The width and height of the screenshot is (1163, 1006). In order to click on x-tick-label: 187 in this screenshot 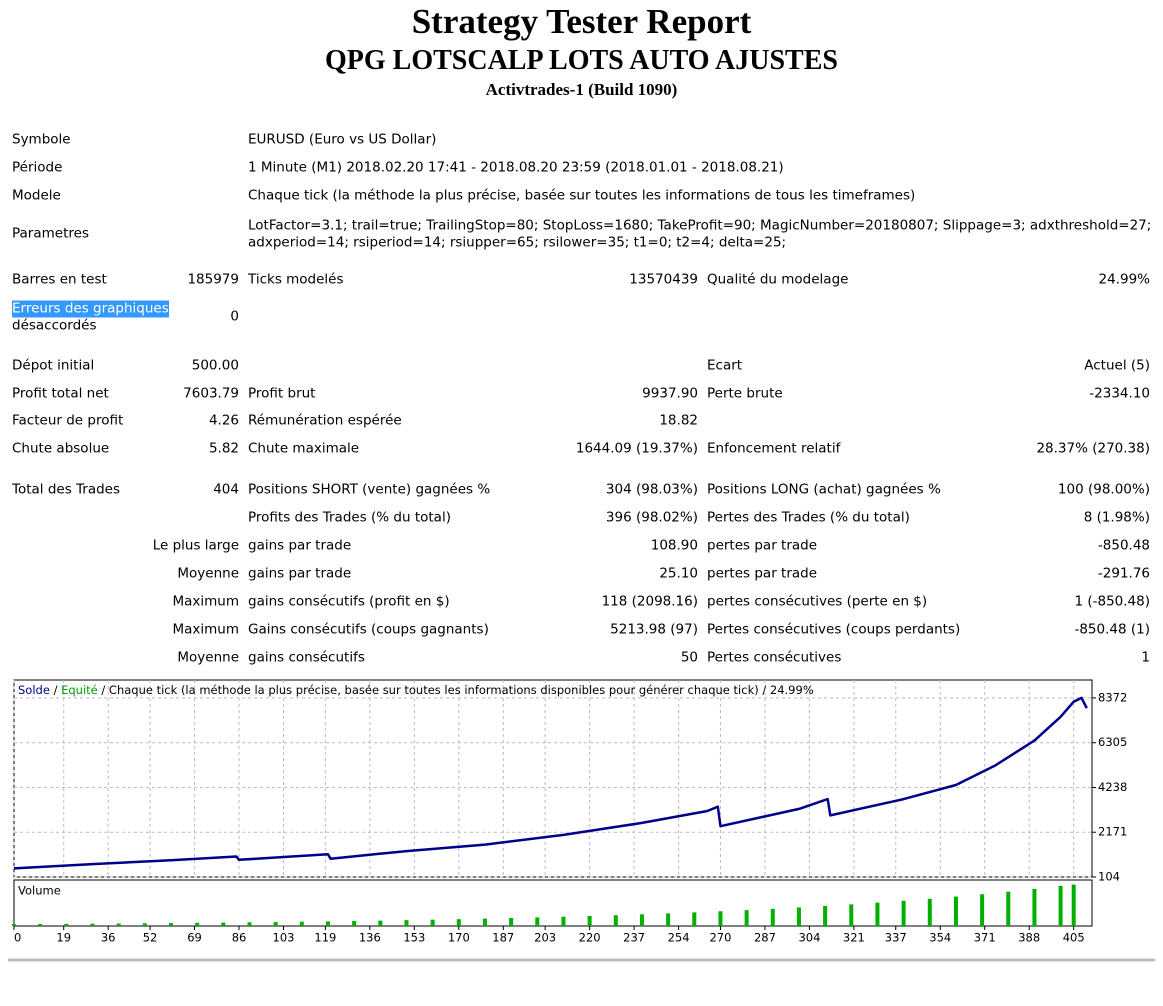, I will do `click(503, 938)`.